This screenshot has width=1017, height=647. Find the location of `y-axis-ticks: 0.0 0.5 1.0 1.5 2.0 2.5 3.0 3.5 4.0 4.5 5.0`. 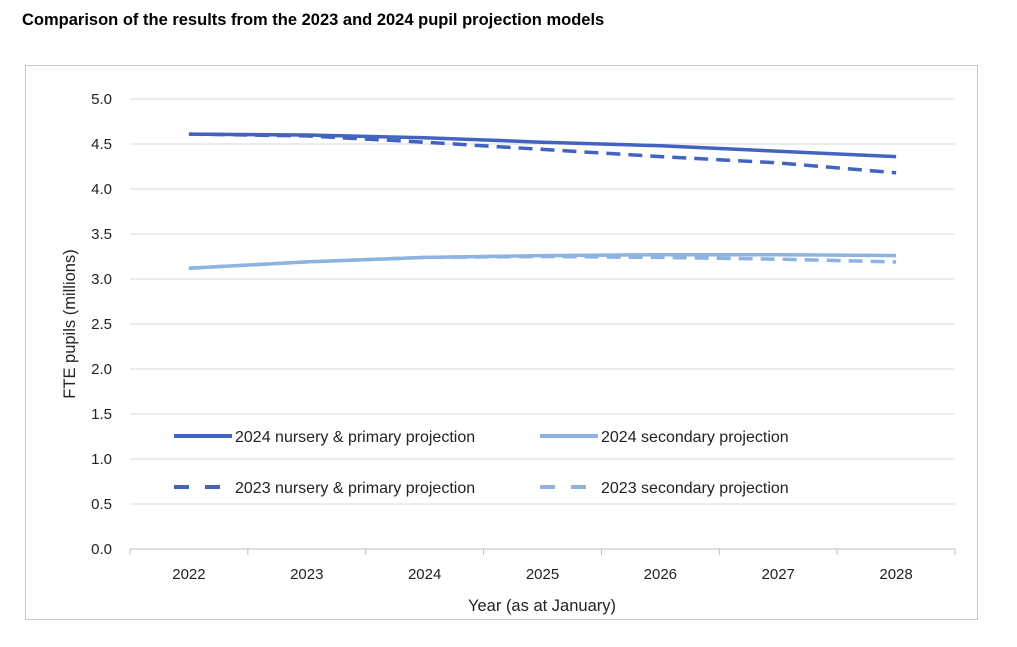

y-axis-ticks: 0.0 0.5 1.0 1.5 2.0 2.5 3.0 3.5 4.0 4.5 5.0 is located at coordinates (101, 324).